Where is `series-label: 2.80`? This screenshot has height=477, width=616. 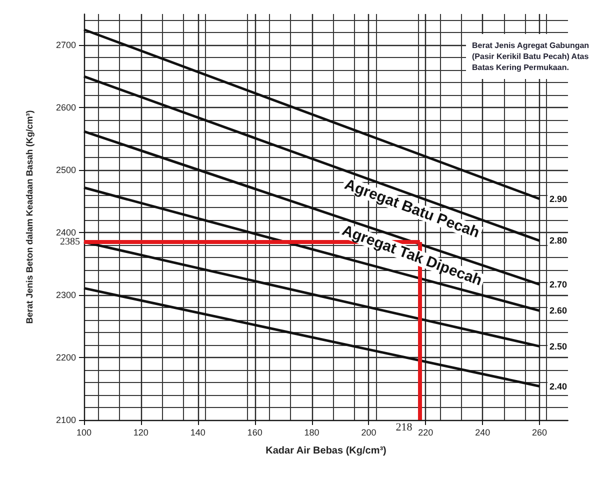
series-label: 2.80 is located at coordinates (559, 241).